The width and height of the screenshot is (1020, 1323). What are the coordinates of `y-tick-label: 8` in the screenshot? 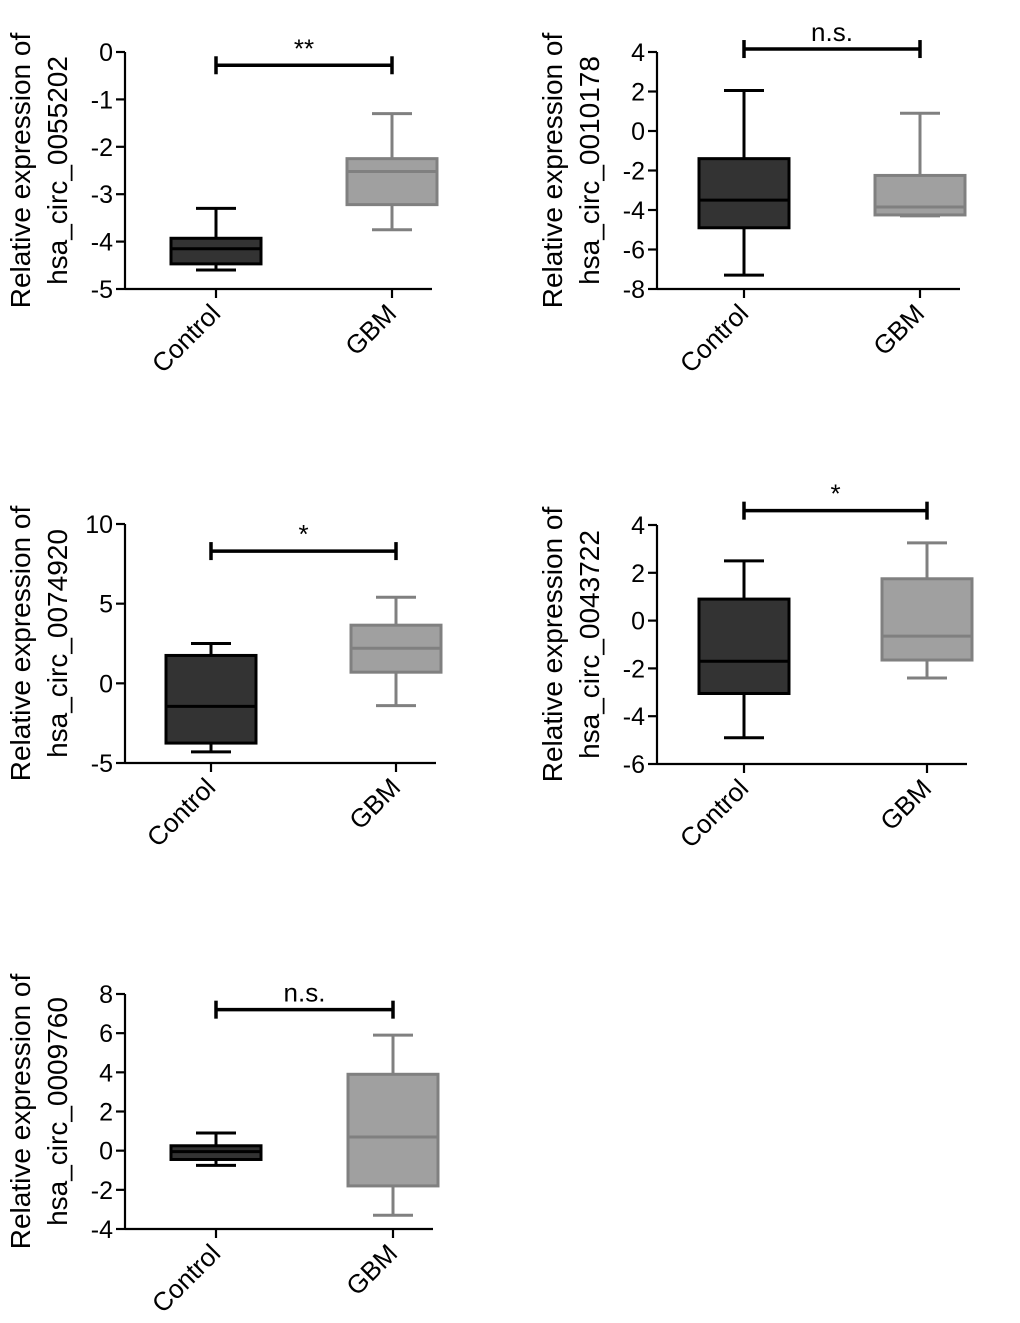 It's located at (106, 995).